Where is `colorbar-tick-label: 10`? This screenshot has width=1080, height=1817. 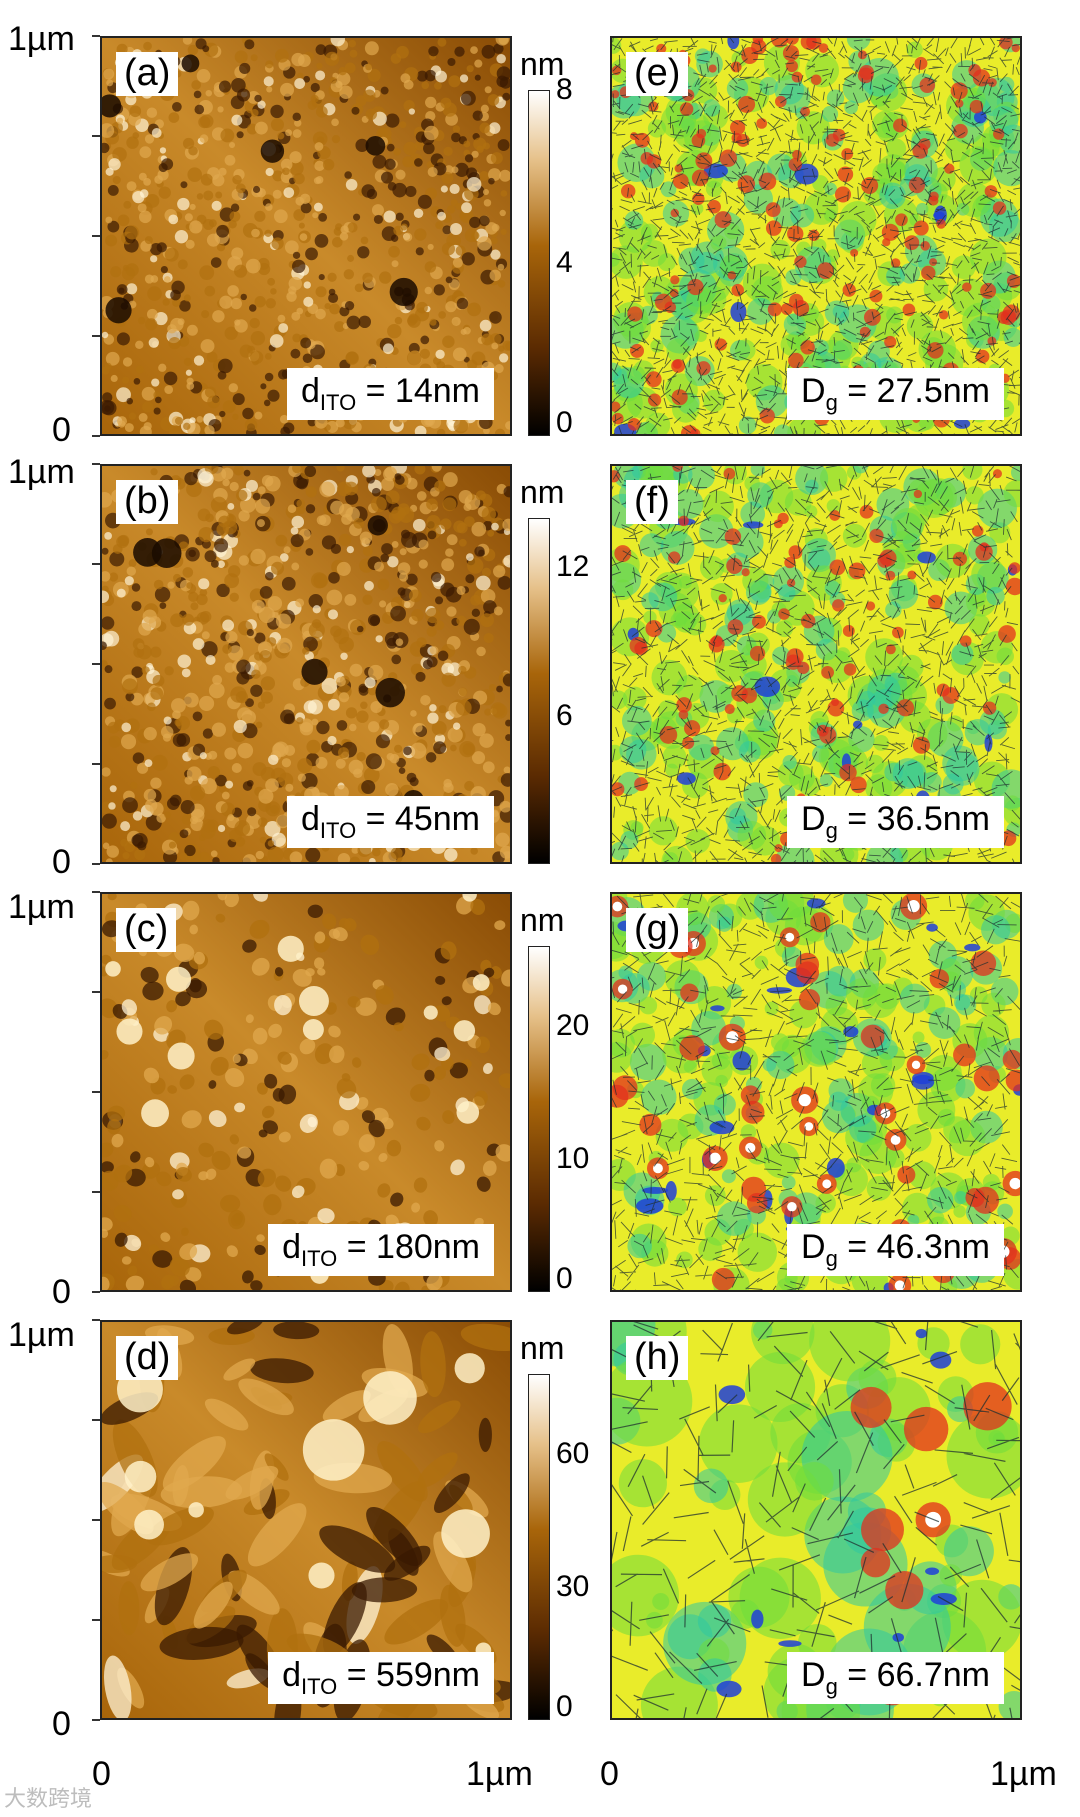
colorbar-tick-label: 10 is located at coordinates (573, 1158).